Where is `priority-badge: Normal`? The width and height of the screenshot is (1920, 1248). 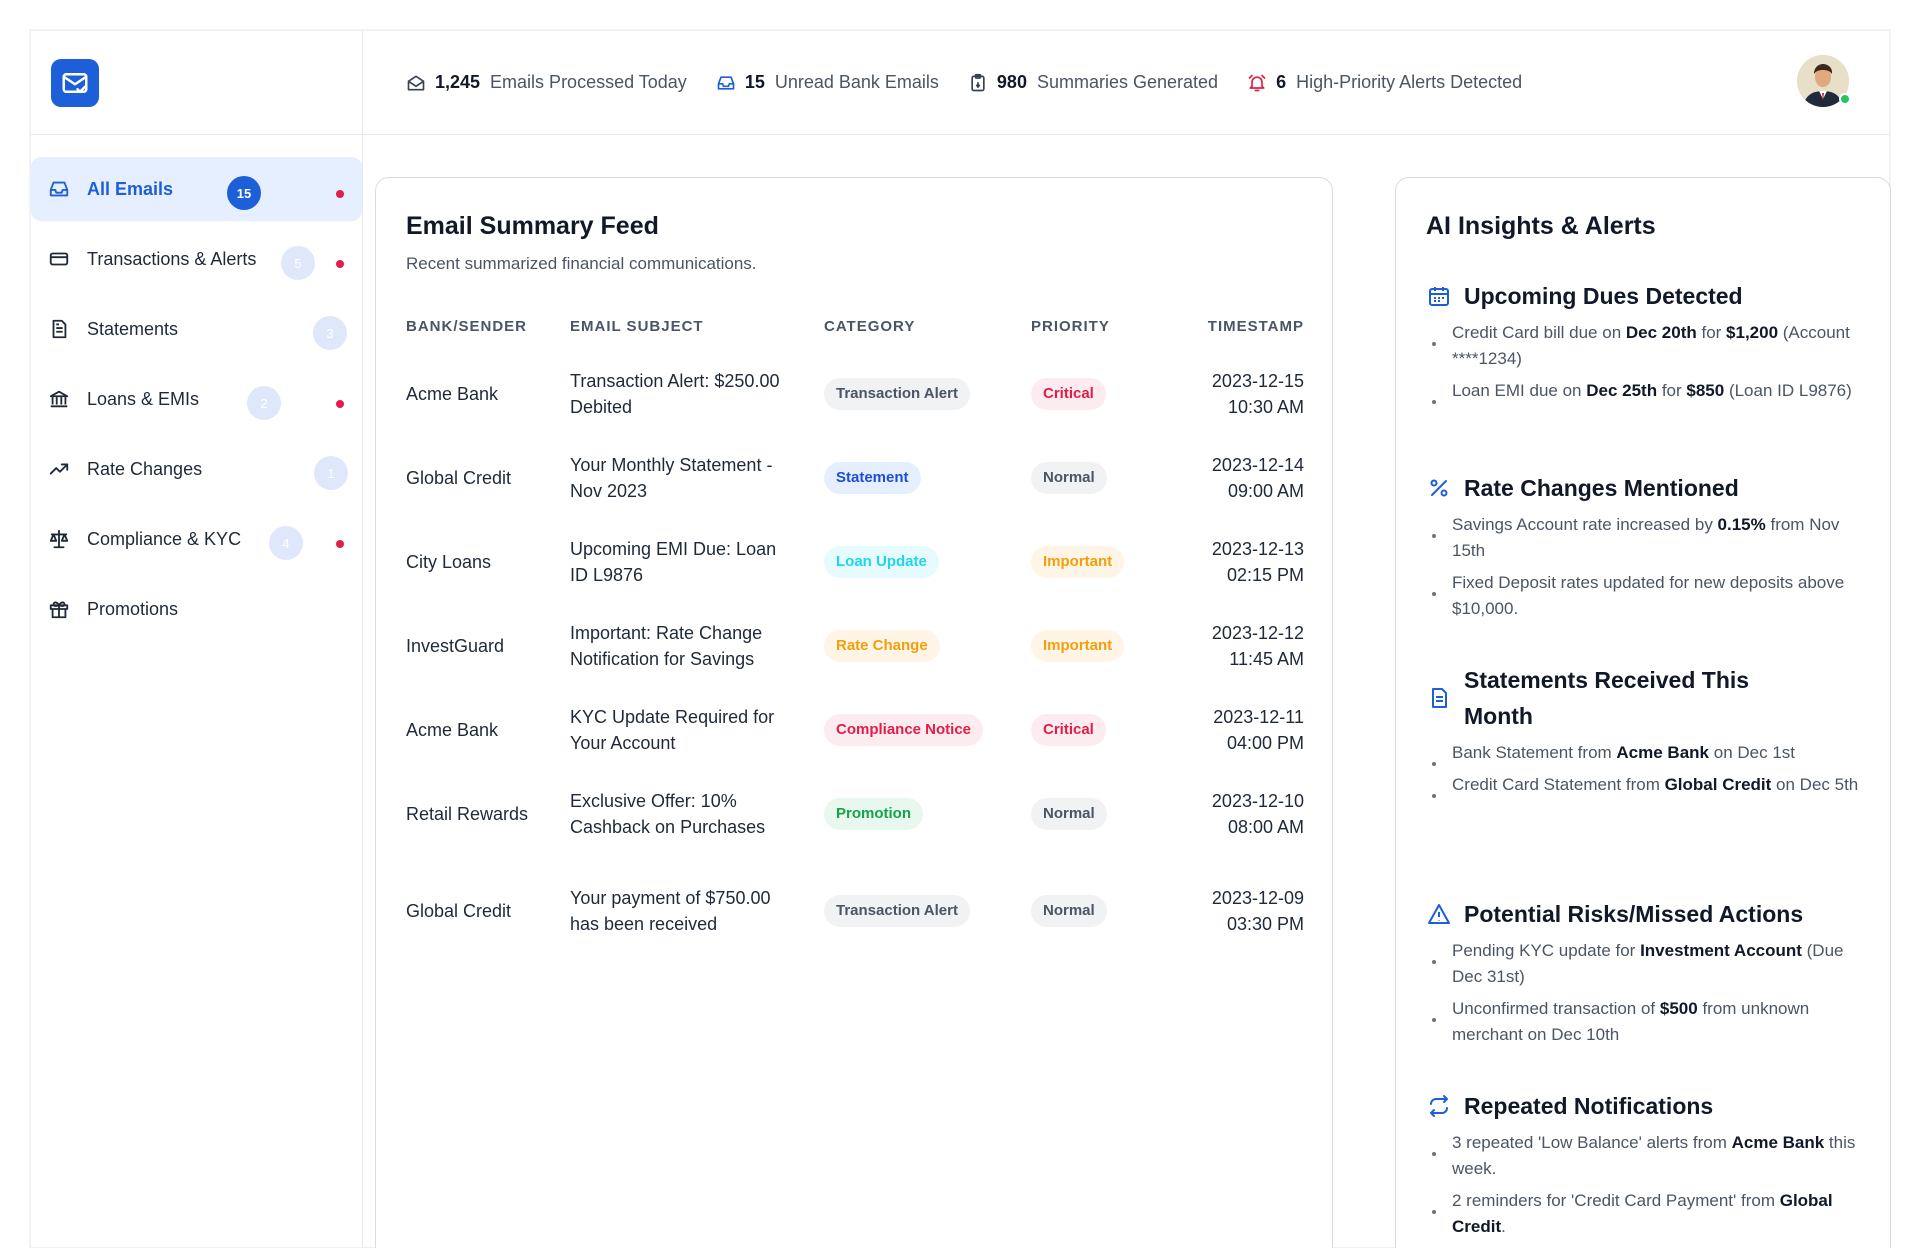 priority-badge: Normal is located at coordinates (1069, 911).